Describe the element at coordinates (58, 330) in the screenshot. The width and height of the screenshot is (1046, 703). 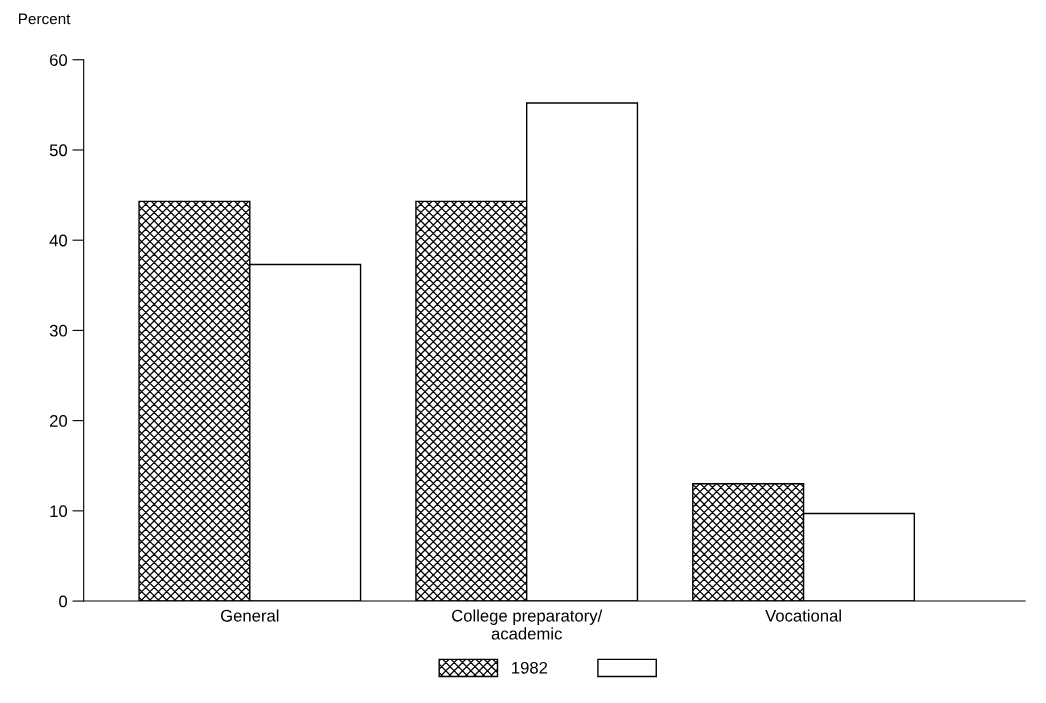
I see `y-tick-label: 30` at that location.